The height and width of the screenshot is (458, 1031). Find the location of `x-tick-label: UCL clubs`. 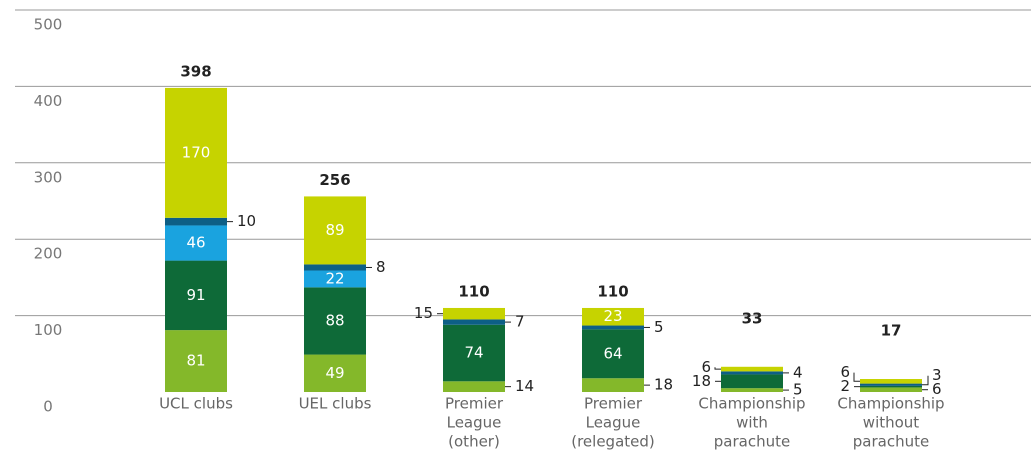

x-tick-label: UCL clubs is located at coordinates (196, 404).